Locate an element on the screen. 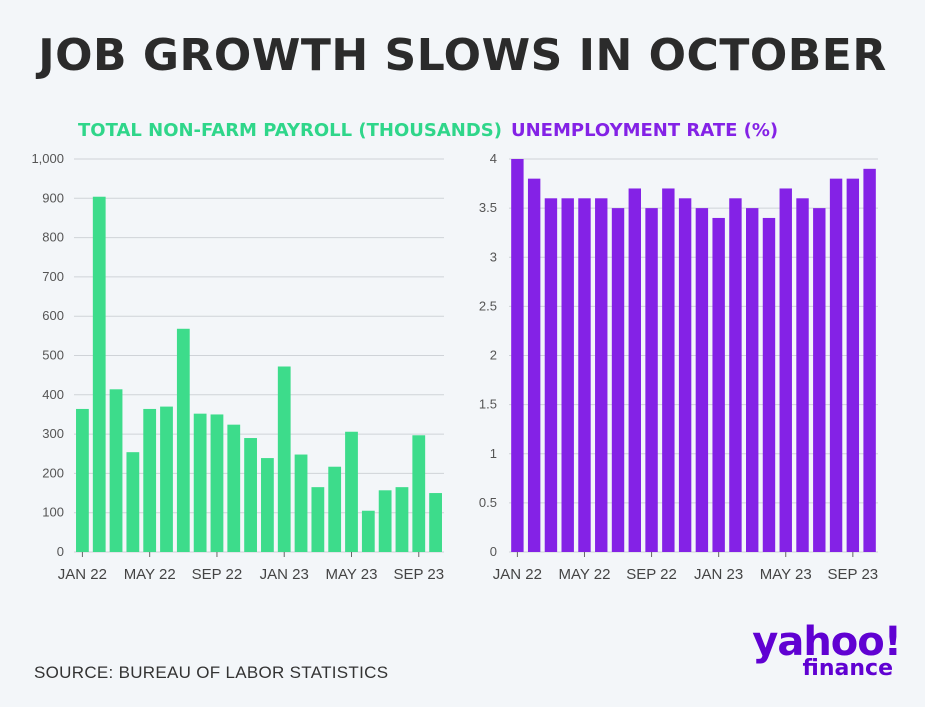 The image size is (925, 707). payroll-y-tick-label: 600 is located at coordinates (53, 315).